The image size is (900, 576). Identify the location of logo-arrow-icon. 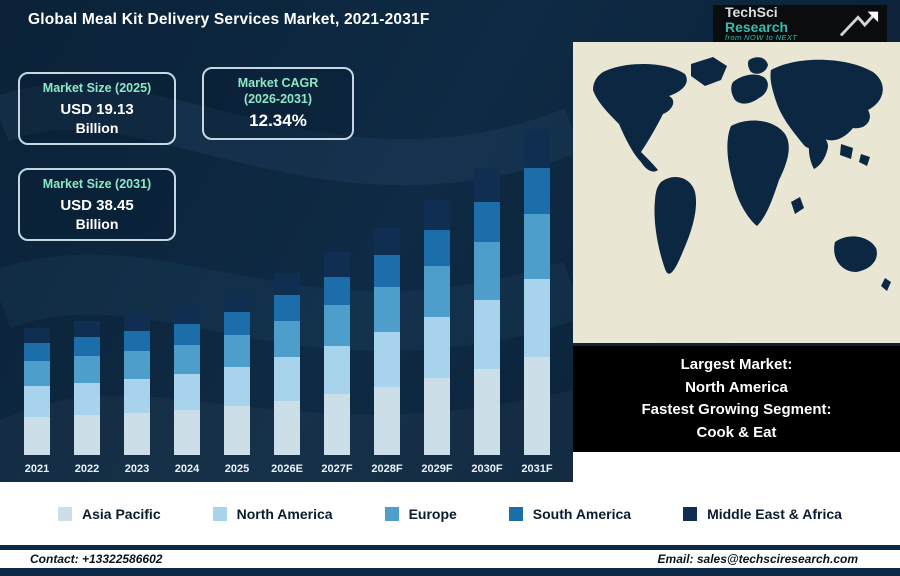
(859, 23).